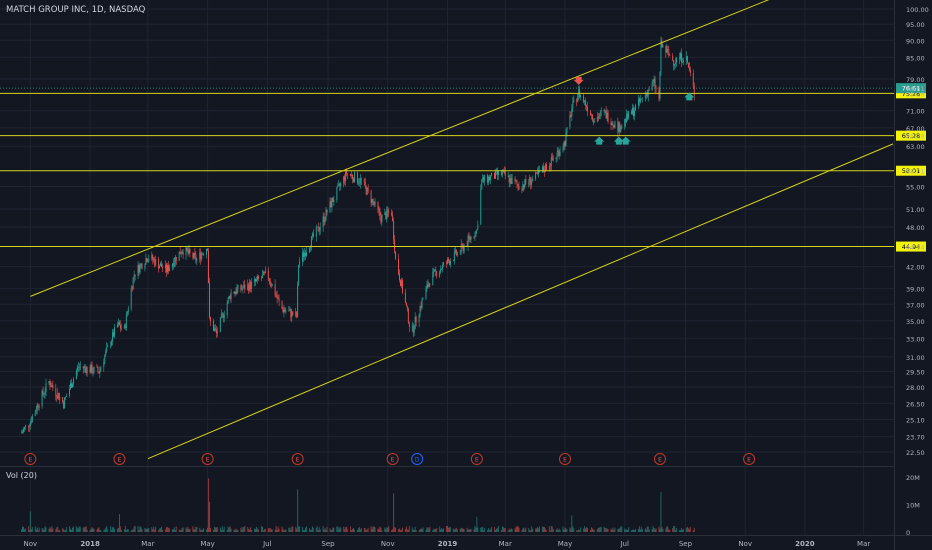 This screenshot has height=550, width=932. I want to click on time-tick-label: Sep, so click(328, 544).